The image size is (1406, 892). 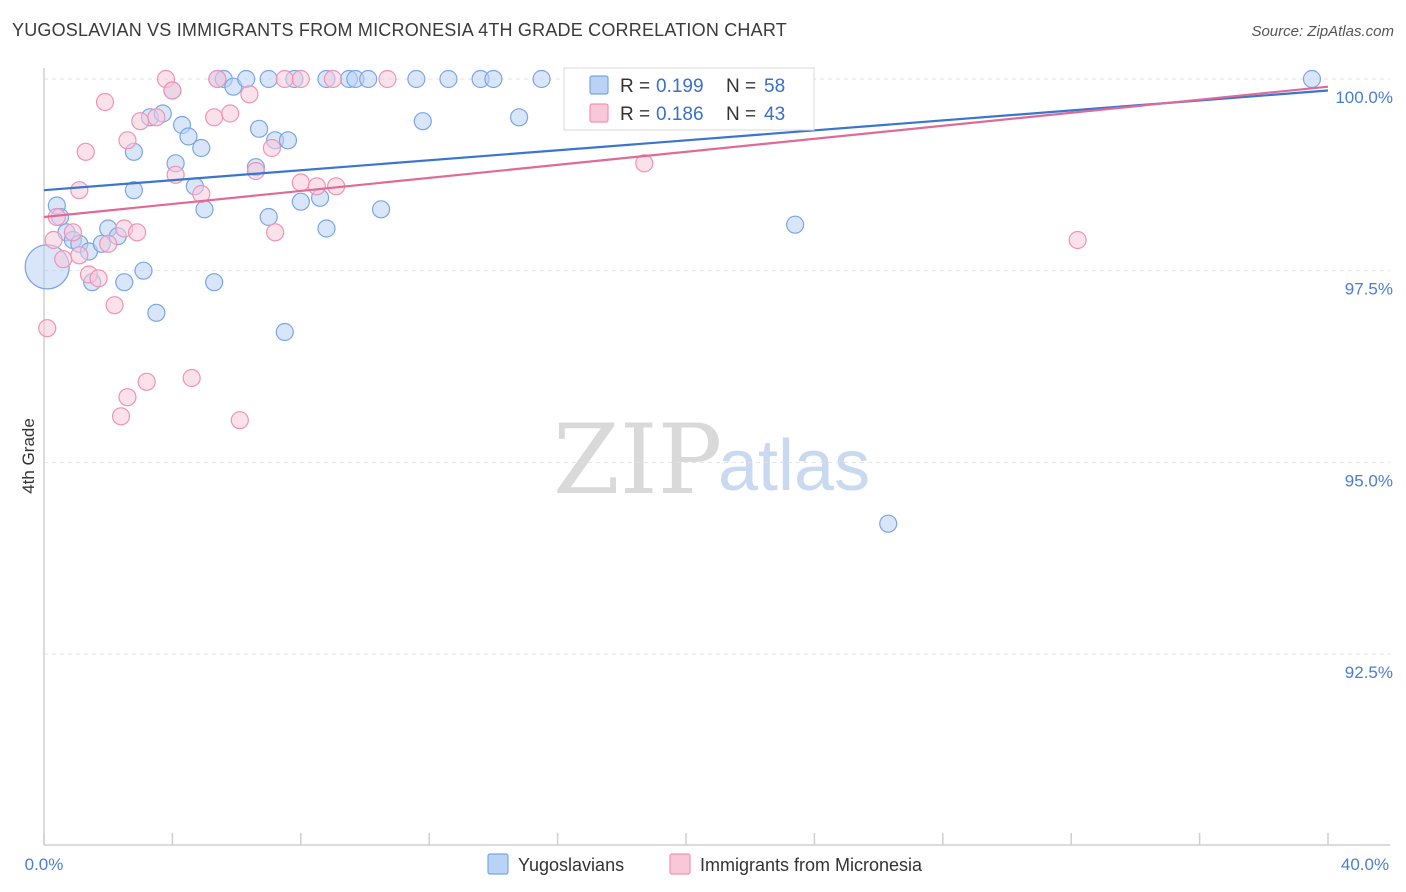 What do you see at coordinates (28, 456) in the screenshot?
I see `y-axis-label: 4th Grade` at bounding box center [28, 456].